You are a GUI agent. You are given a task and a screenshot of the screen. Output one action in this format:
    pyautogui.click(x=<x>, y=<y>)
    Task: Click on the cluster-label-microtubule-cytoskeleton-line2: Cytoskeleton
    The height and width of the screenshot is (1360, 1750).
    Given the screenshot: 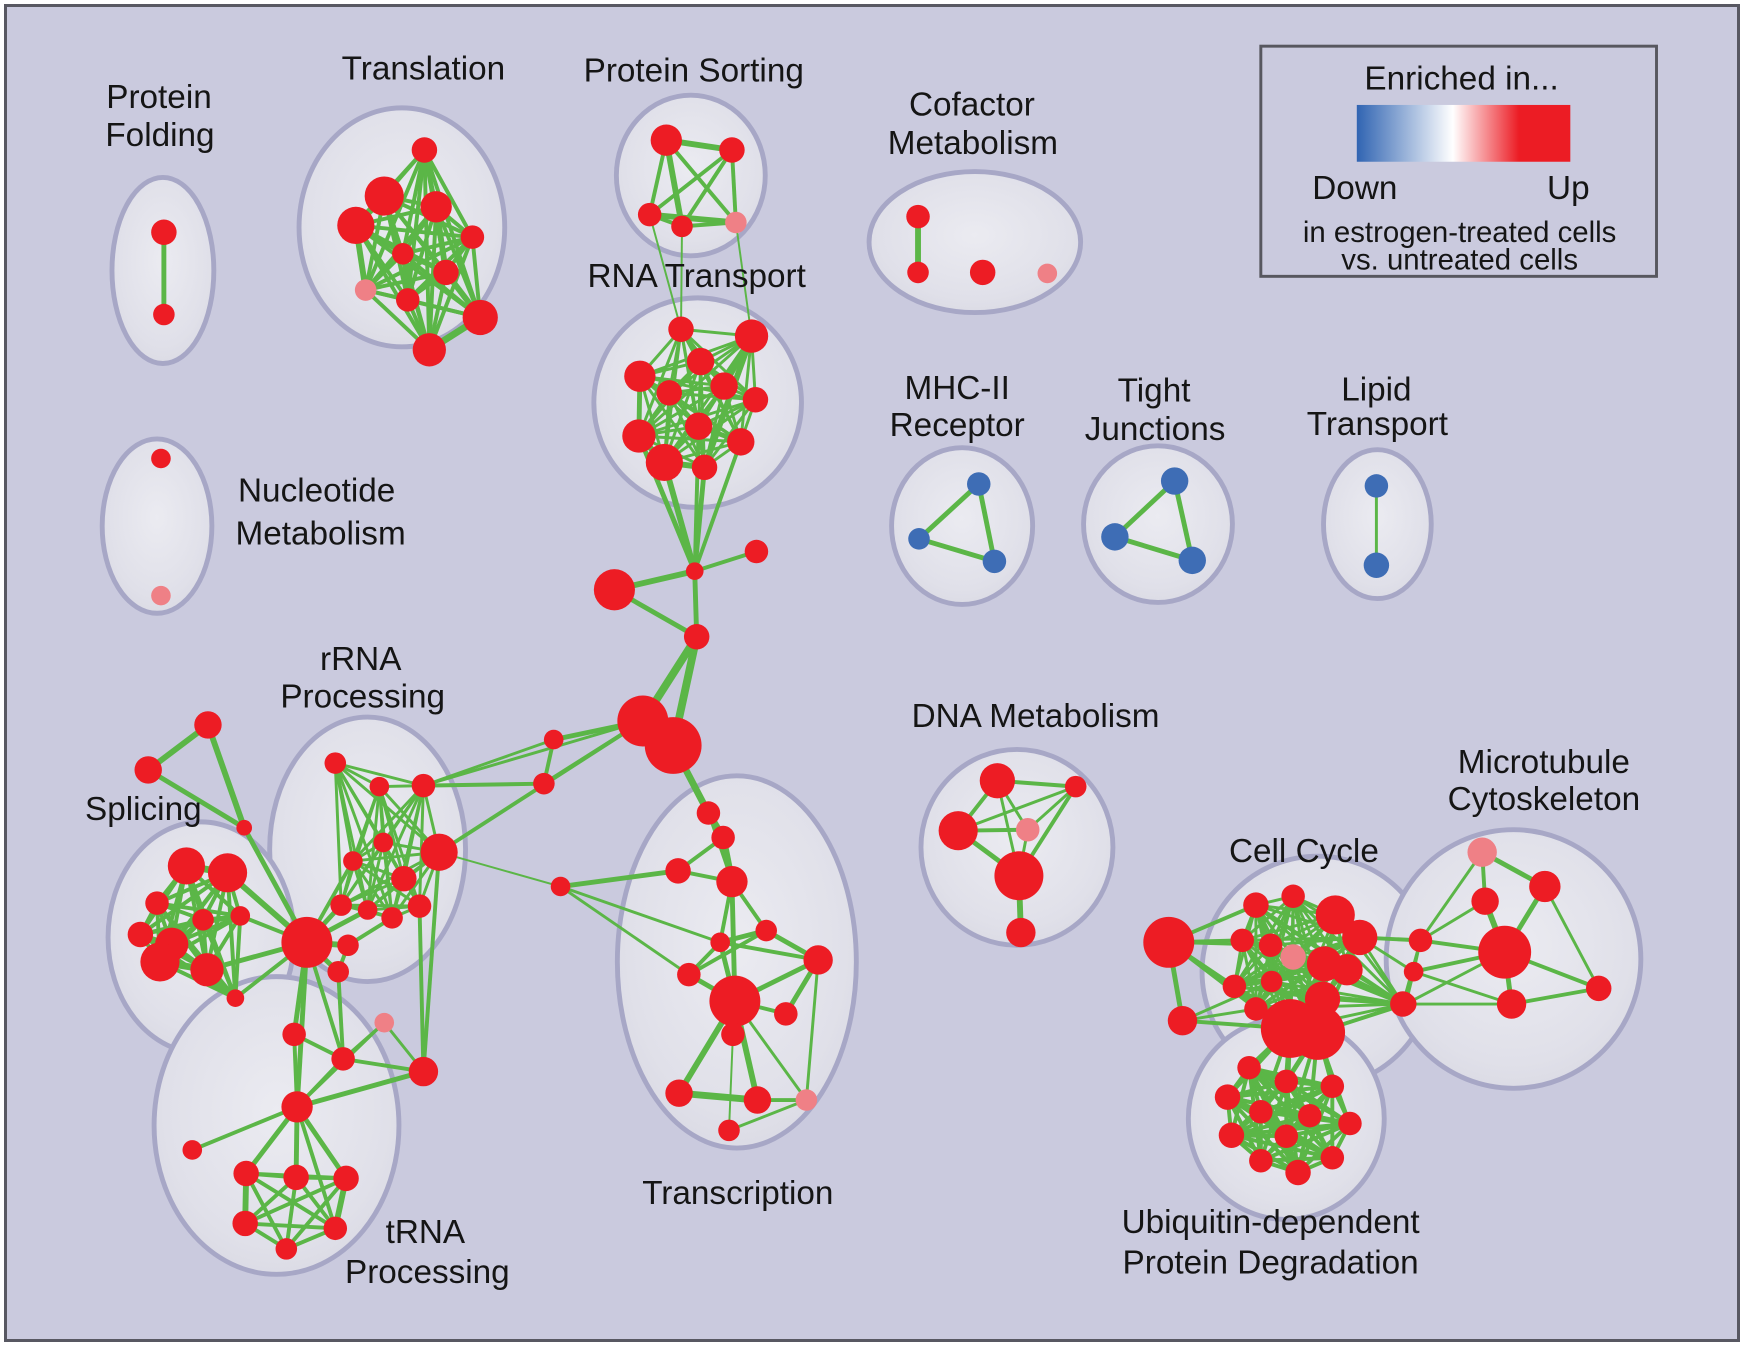 What is the action you would take?
    pyautogui.click(x=1544, y=799)
    